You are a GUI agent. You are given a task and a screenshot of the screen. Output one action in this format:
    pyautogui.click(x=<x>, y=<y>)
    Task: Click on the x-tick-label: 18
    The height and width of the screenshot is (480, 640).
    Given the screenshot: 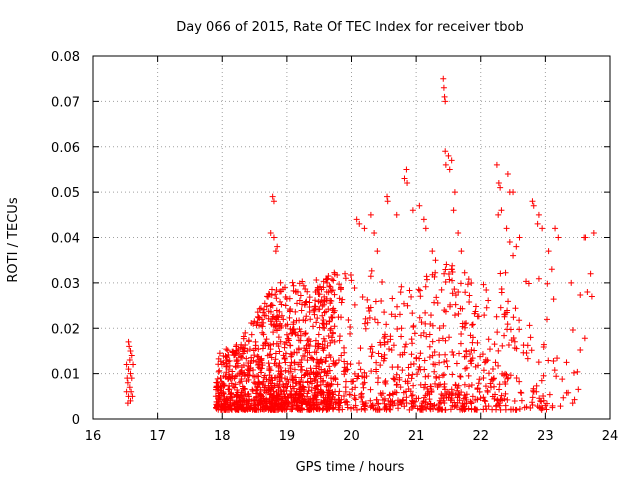 What is the action you would take?
    pyautogui.click(x=222, y=436)
    